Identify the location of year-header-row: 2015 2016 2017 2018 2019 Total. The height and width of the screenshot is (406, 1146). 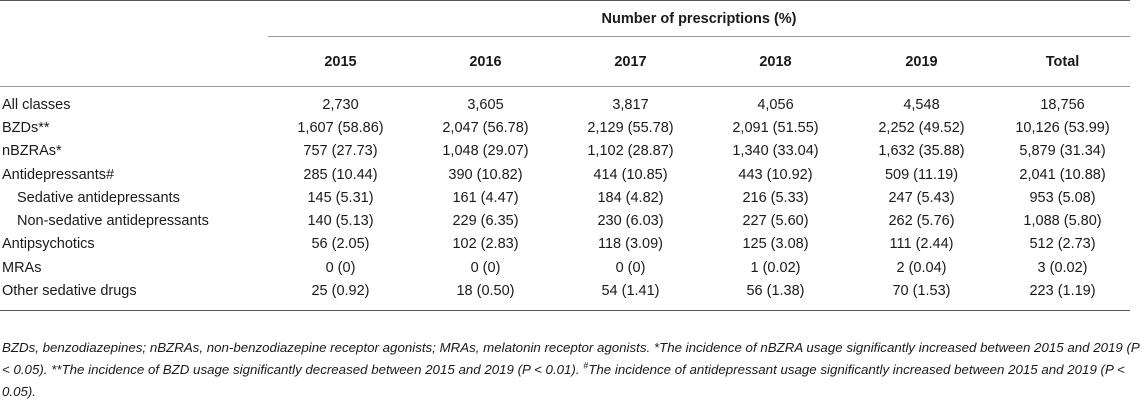
(565, 61).